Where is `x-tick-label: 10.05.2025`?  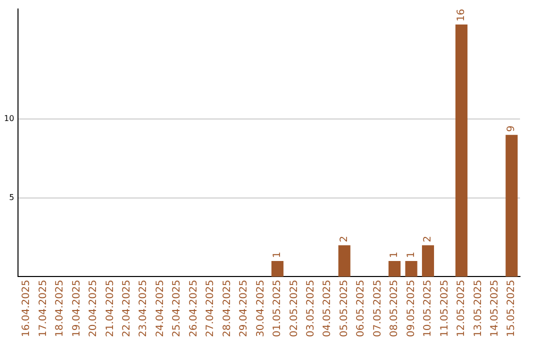 x-tick-label: 10.05.2025 is located at coordinates (428, 309).